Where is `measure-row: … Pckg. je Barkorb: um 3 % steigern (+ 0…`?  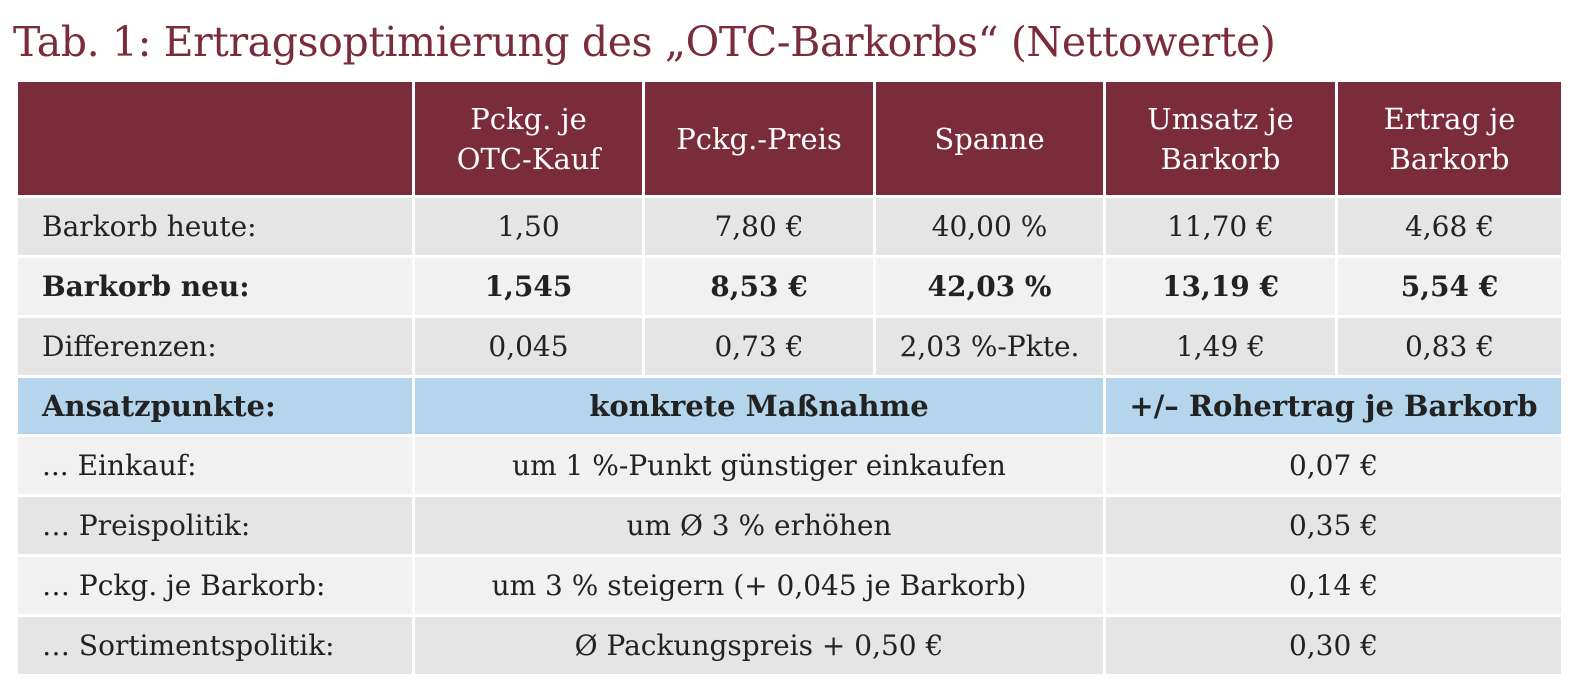
measure-row: … Pckg. je Barkorb: um 3 % steigern (+ 0… is located at coordinates (789, 585).